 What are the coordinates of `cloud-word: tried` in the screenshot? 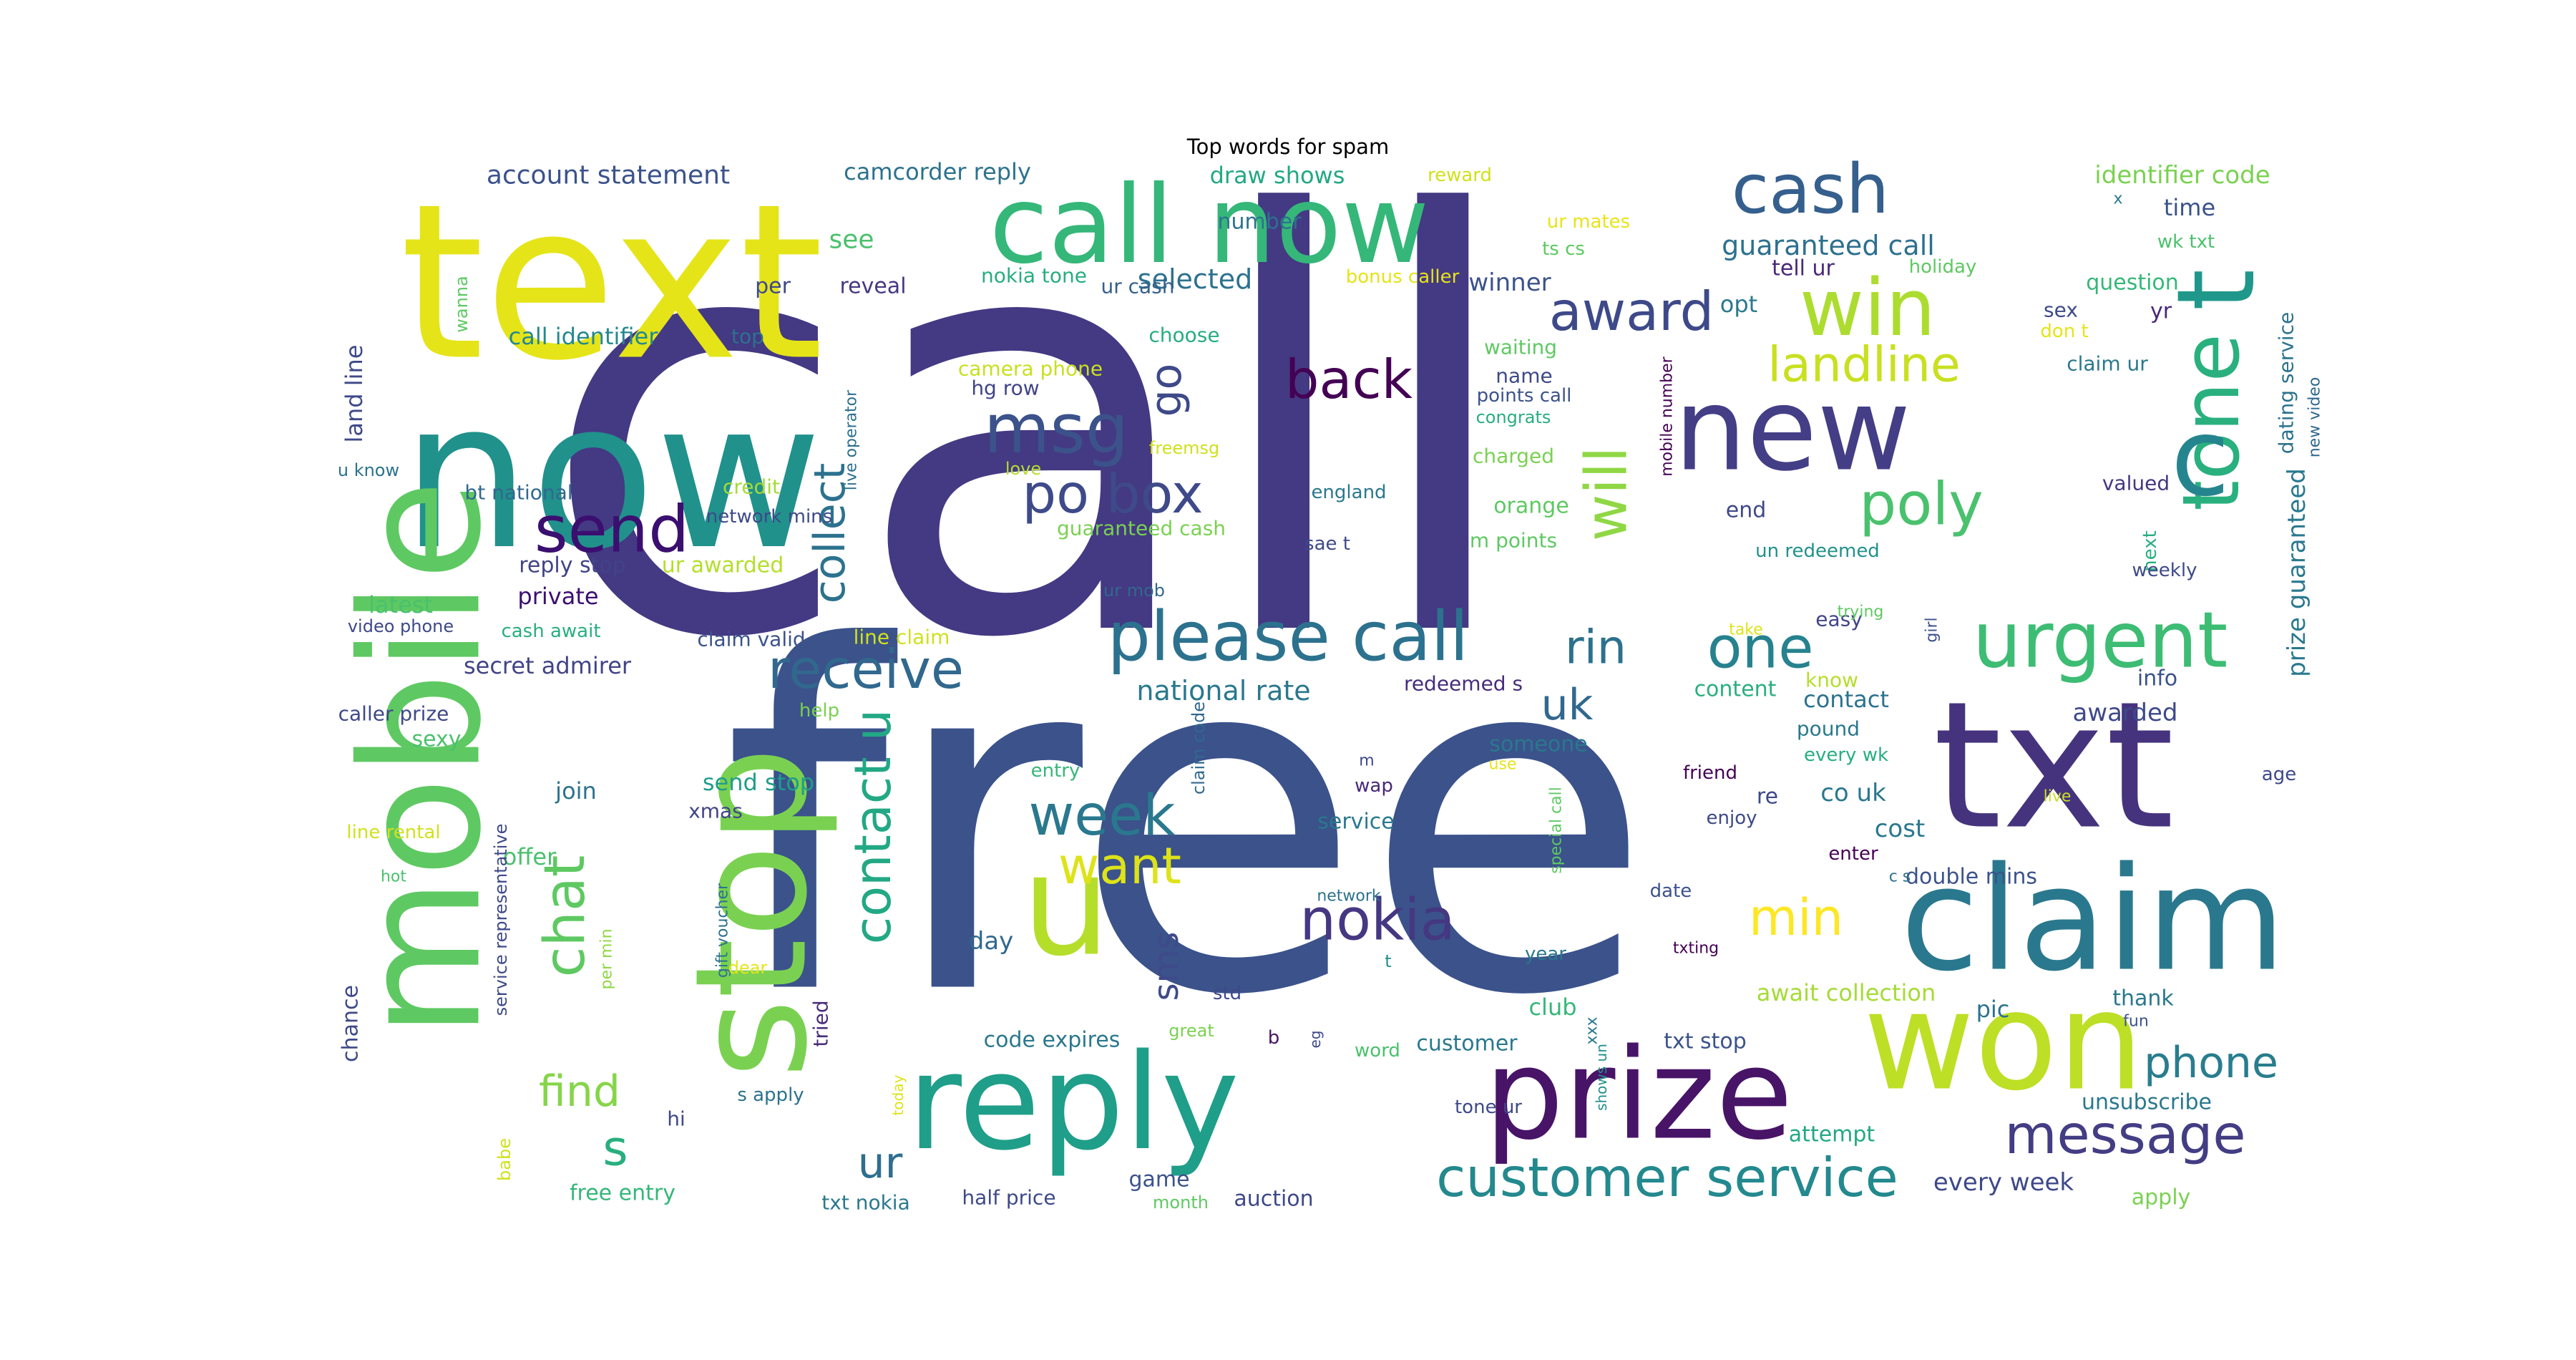 It's located at (821, 1023).